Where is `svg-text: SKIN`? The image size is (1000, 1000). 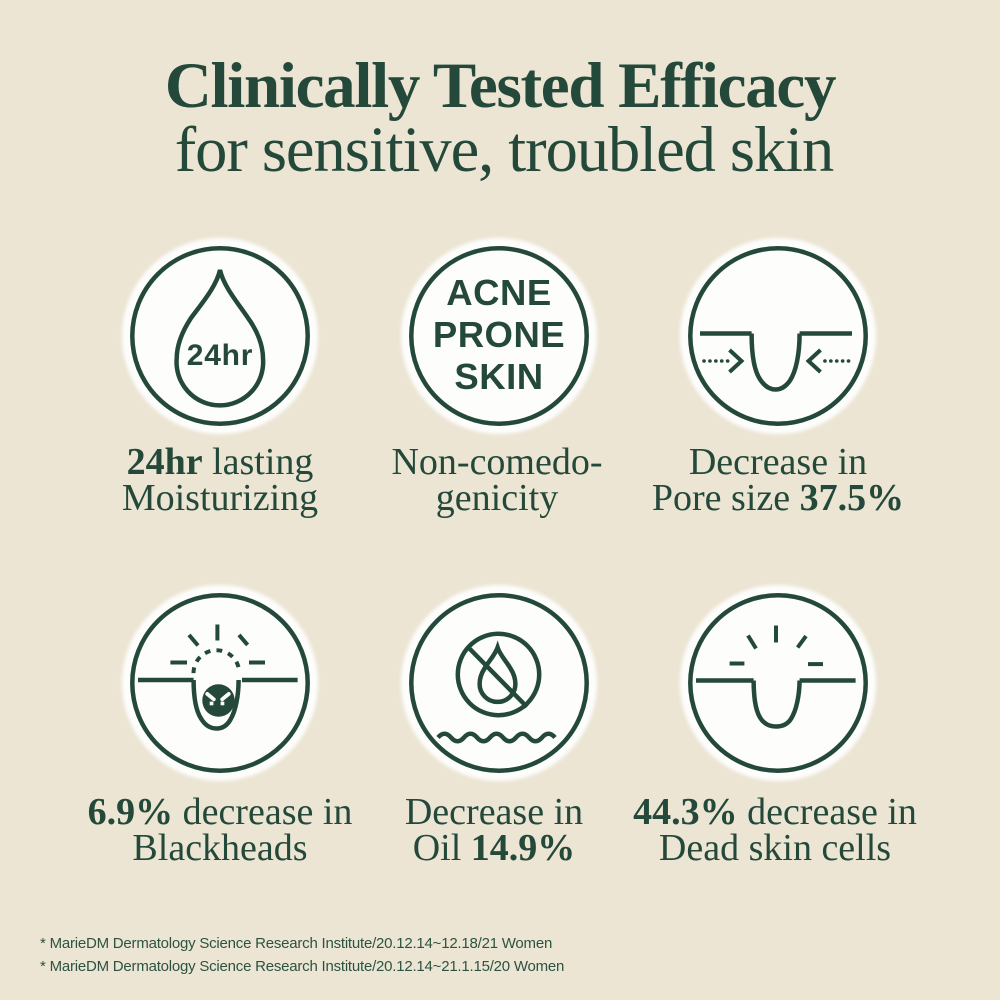 svg-text: SKIN is located at coordinates (498, 376).